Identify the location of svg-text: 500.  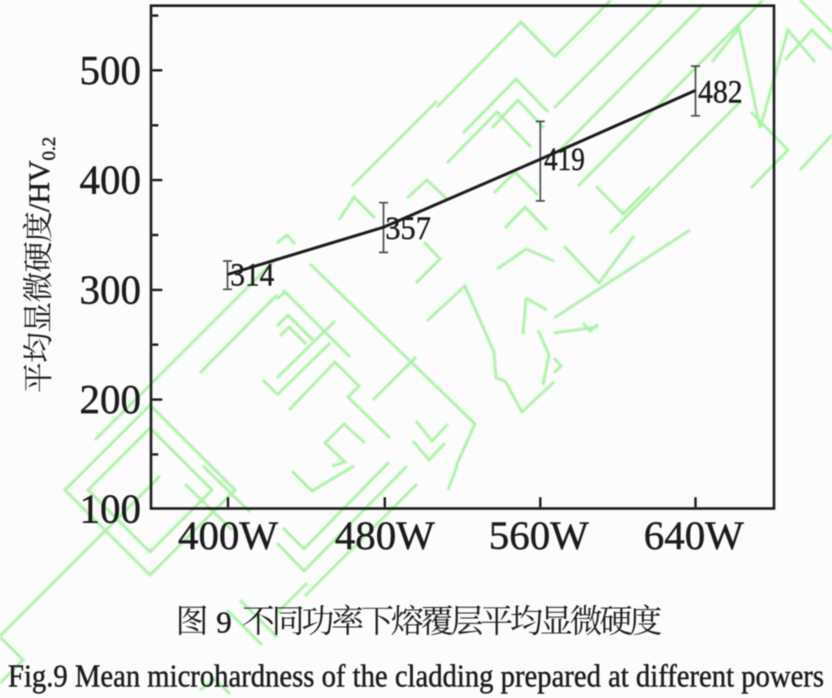
(111, 70).